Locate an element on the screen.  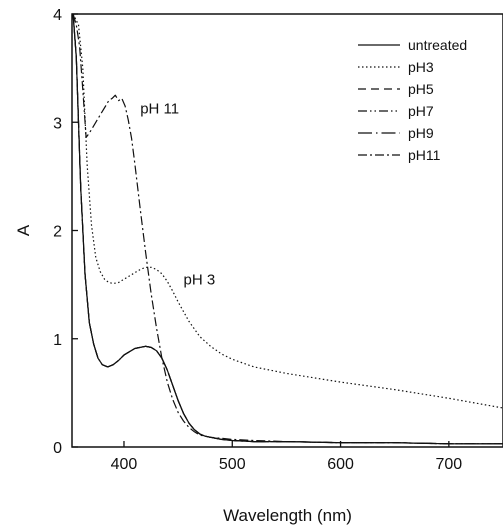
x-tick-label: 400 is located at coordinates (124, 464).